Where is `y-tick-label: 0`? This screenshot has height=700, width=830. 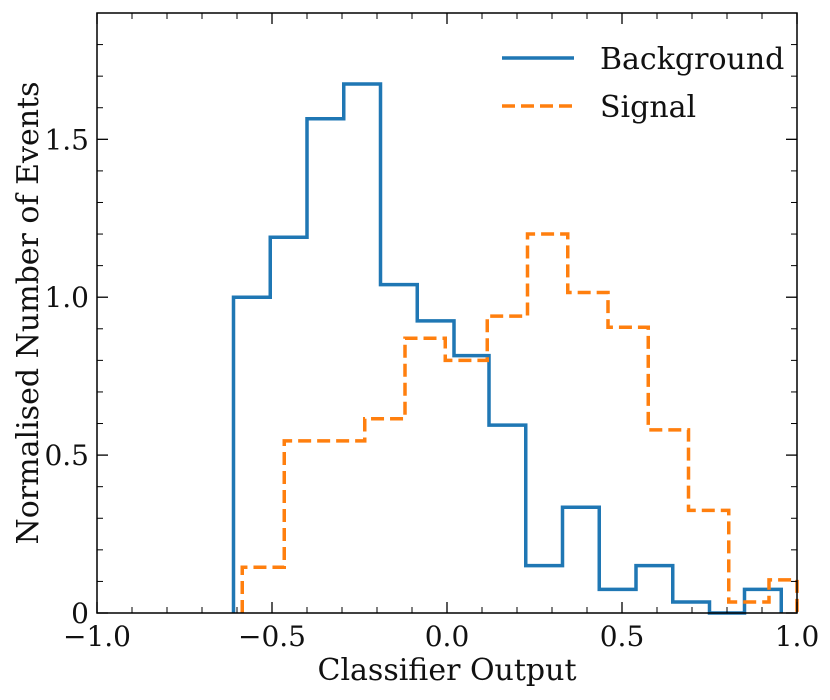 y-tick-label: 0 is located at coordinates (80, 613).